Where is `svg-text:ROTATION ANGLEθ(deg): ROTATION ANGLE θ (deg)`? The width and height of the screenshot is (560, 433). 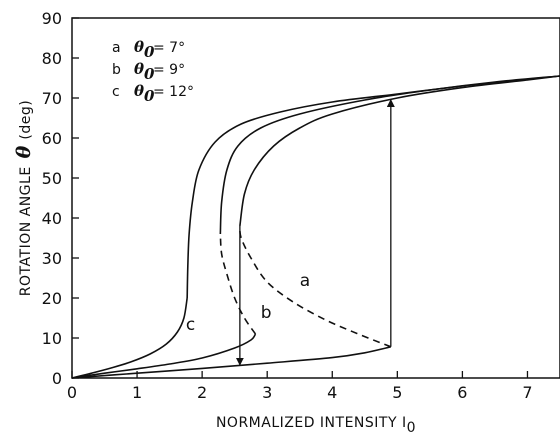 svg-text:ROTATION ANGLEθ(deg): ROTATION ANGLE θ (deg) is located at coordinates (24, 198).